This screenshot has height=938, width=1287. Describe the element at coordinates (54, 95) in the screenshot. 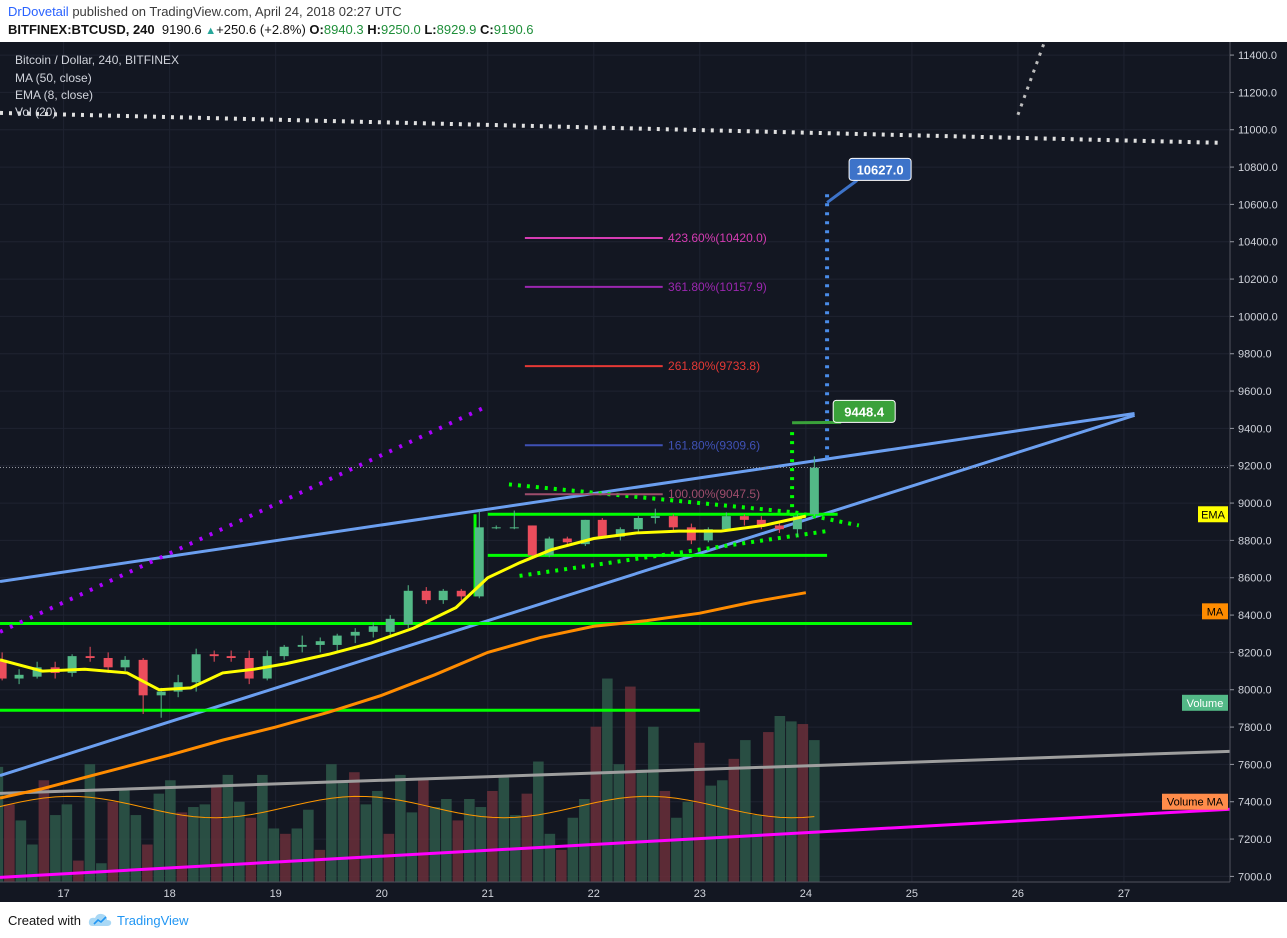

I see `legend-ema: EMA (8, close)` at that location.